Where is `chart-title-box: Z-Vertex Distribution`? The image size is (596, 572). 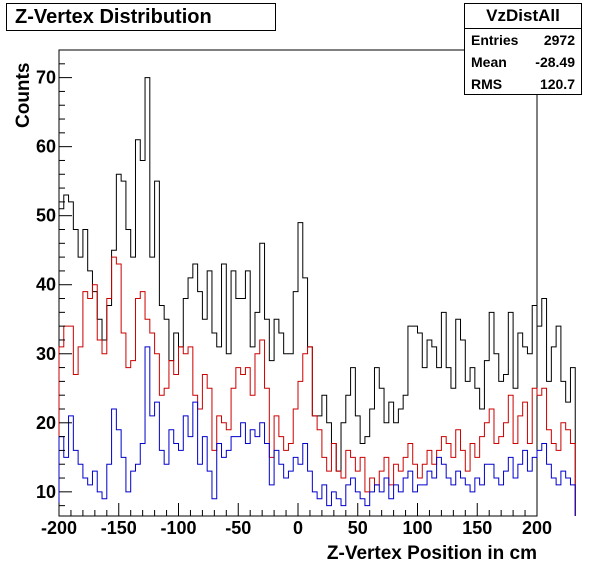 chart-title-box: Z-Vertex Distribution is located at coordinates (141, 17).